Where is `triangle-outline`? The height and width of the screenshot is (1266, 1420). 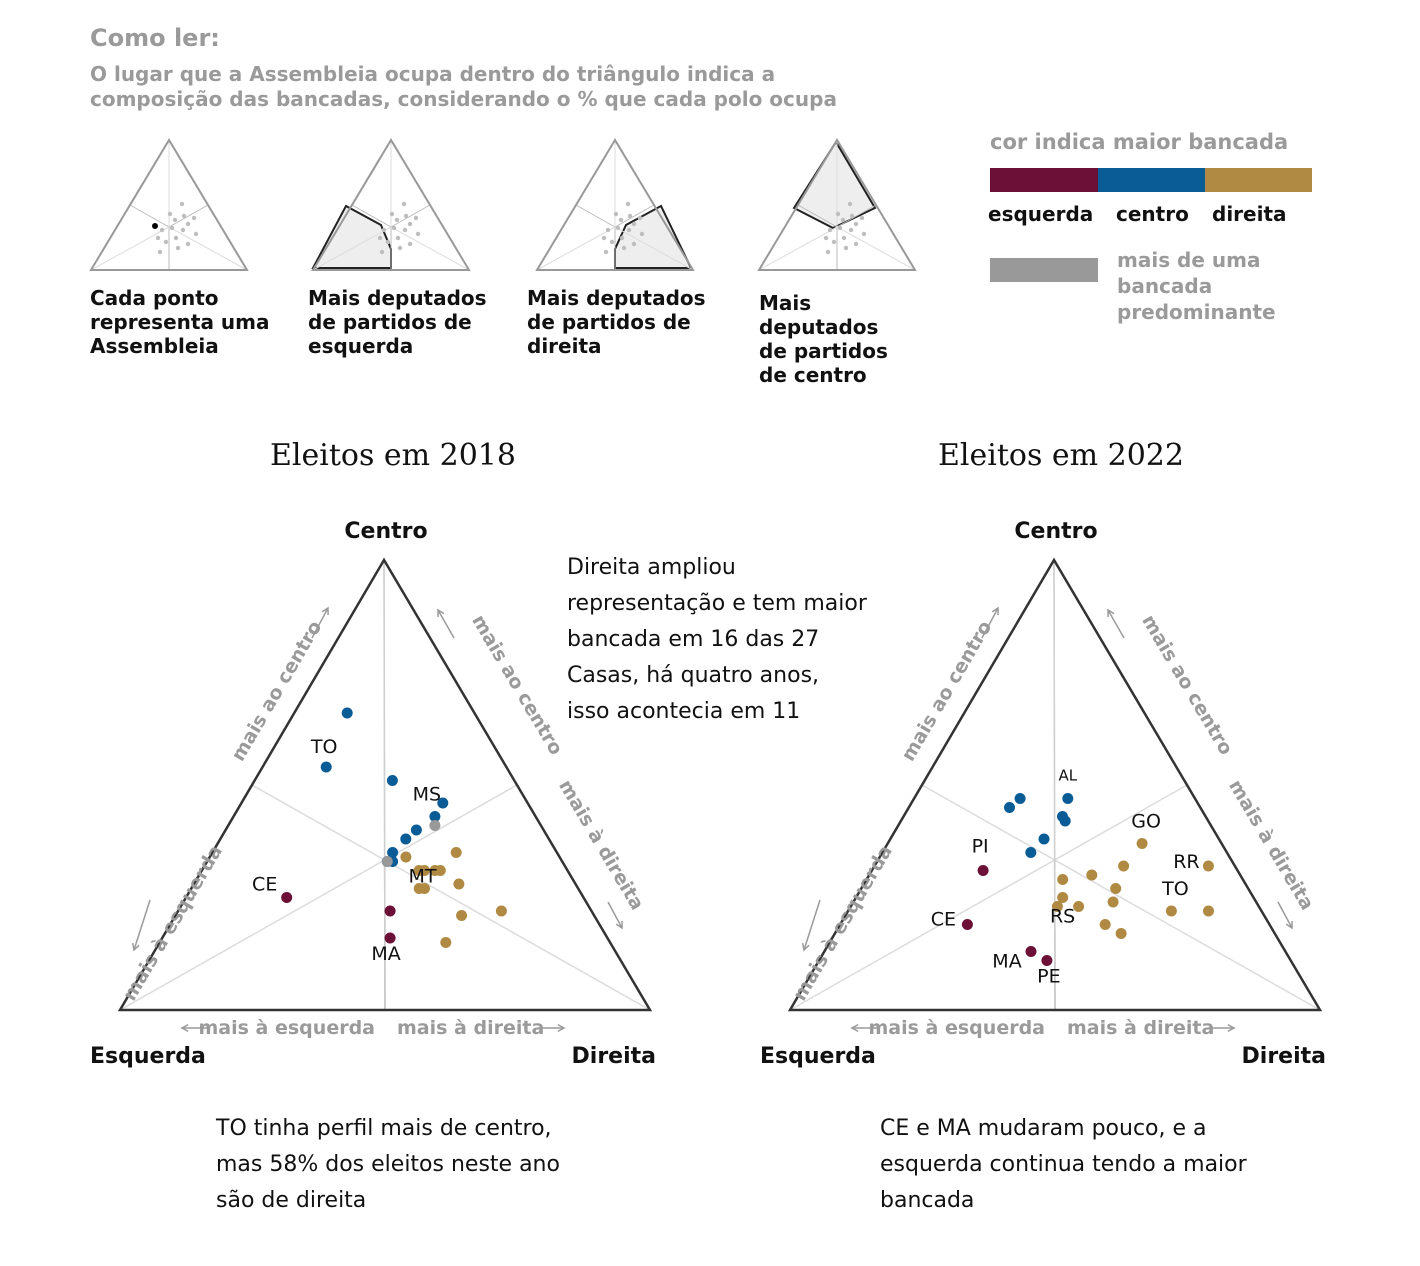
triangle-outline is located at coordinates (1055, 784).